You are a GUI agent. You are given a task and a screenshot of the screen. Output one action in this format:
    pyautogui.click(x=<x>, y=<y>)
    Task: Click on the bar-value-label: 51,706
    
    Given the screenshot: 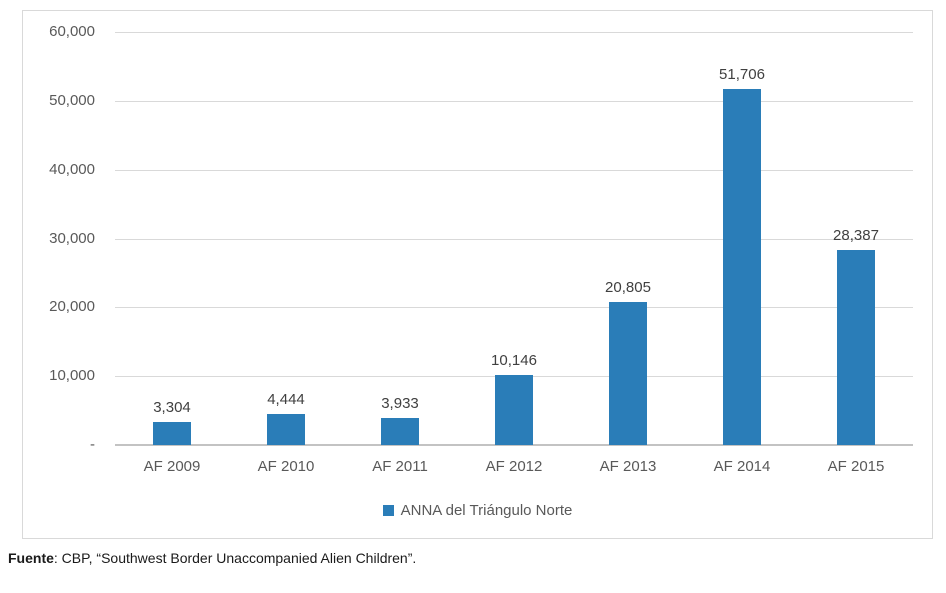 What is the action you would take?
    pyautogui.click(x=742, y=75)
    